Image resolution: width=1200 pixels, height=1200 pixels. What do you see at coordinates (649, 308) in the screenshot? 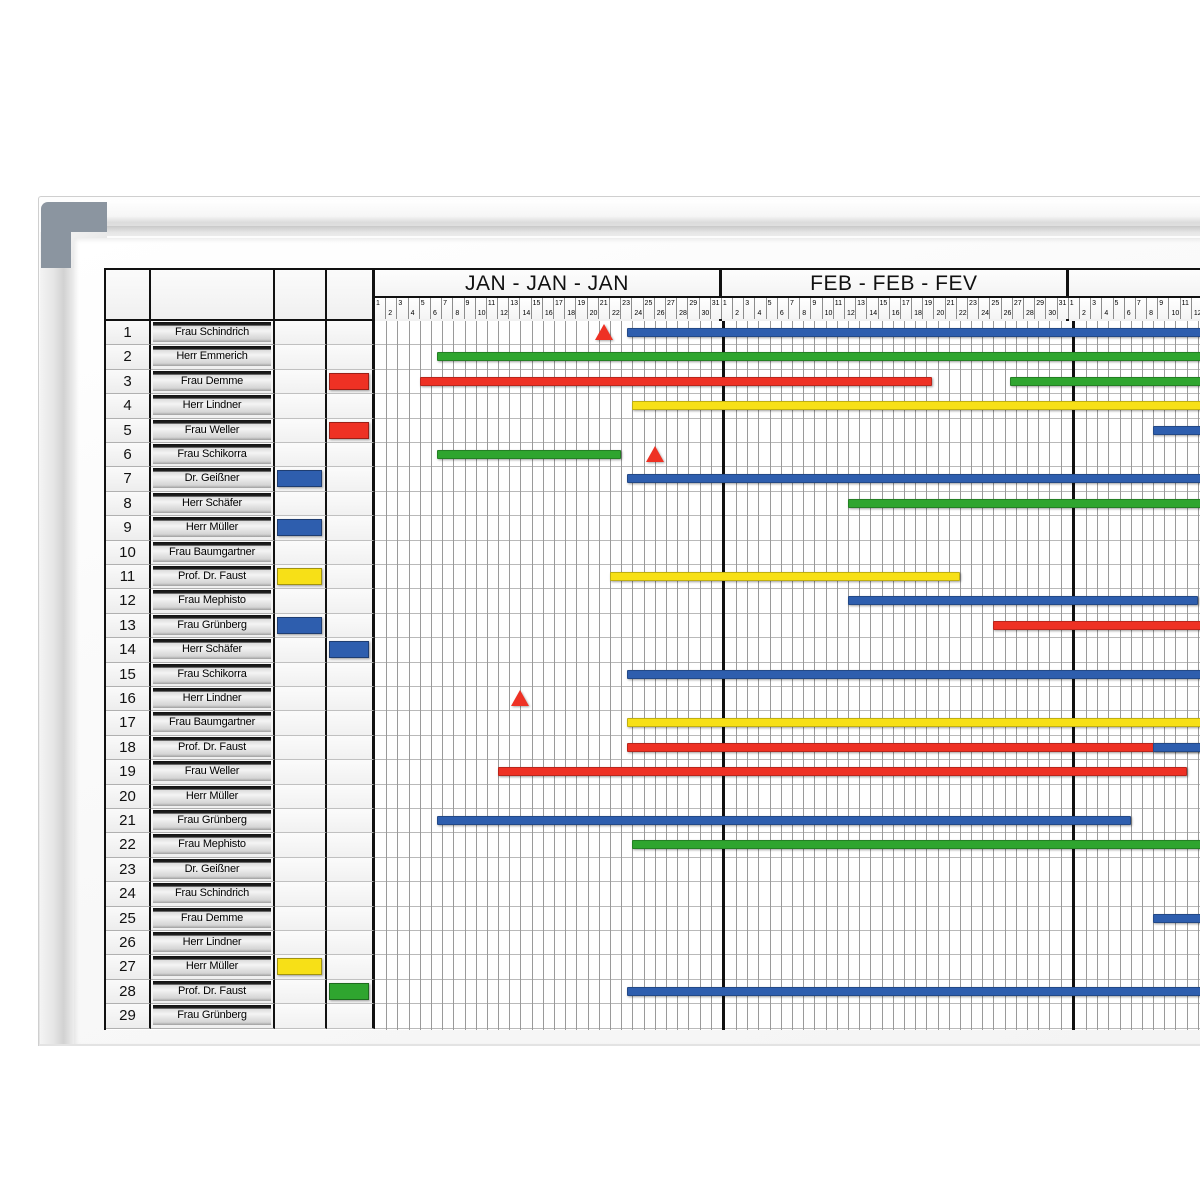
I see `day-cell-25: 25` at bounding box center [649, 308].